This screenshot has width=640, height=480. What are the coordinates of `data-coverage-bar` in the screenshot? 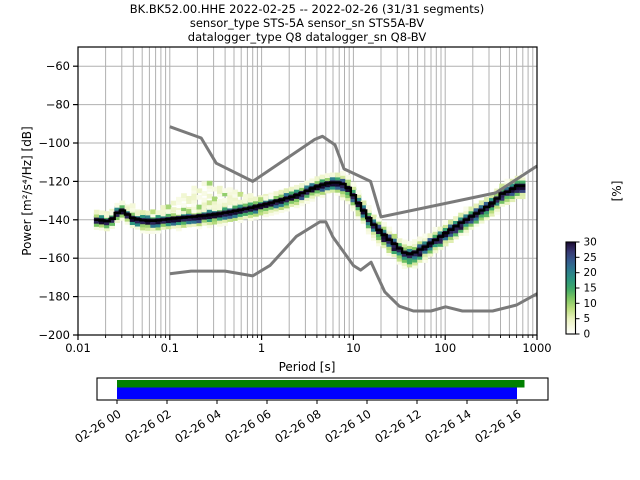 It's located at (321, 384).